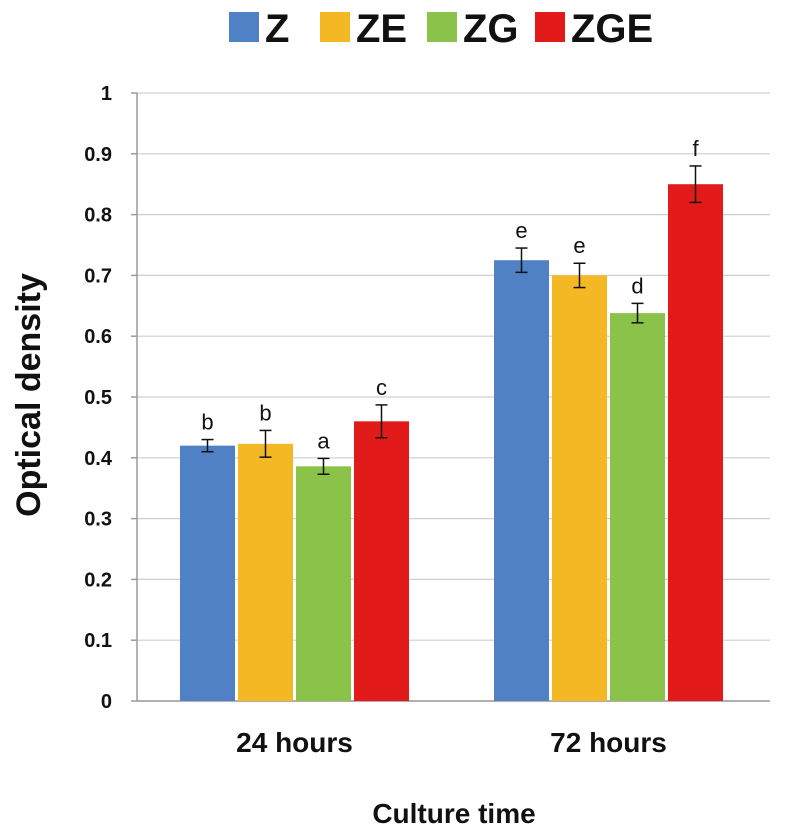  What do you see at coordinates (294, 742) in the screenshot?
I see `x-category-label: 24 hours` at bounding box center [294, 742].